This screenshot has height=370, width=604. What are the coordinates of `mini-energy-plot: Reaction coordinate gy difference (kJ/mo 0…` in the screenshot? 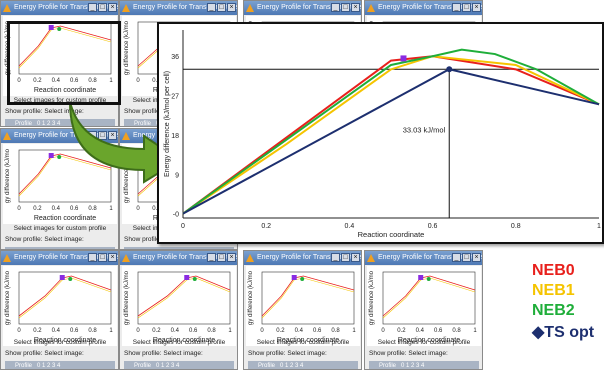 It's located at (424, 306).